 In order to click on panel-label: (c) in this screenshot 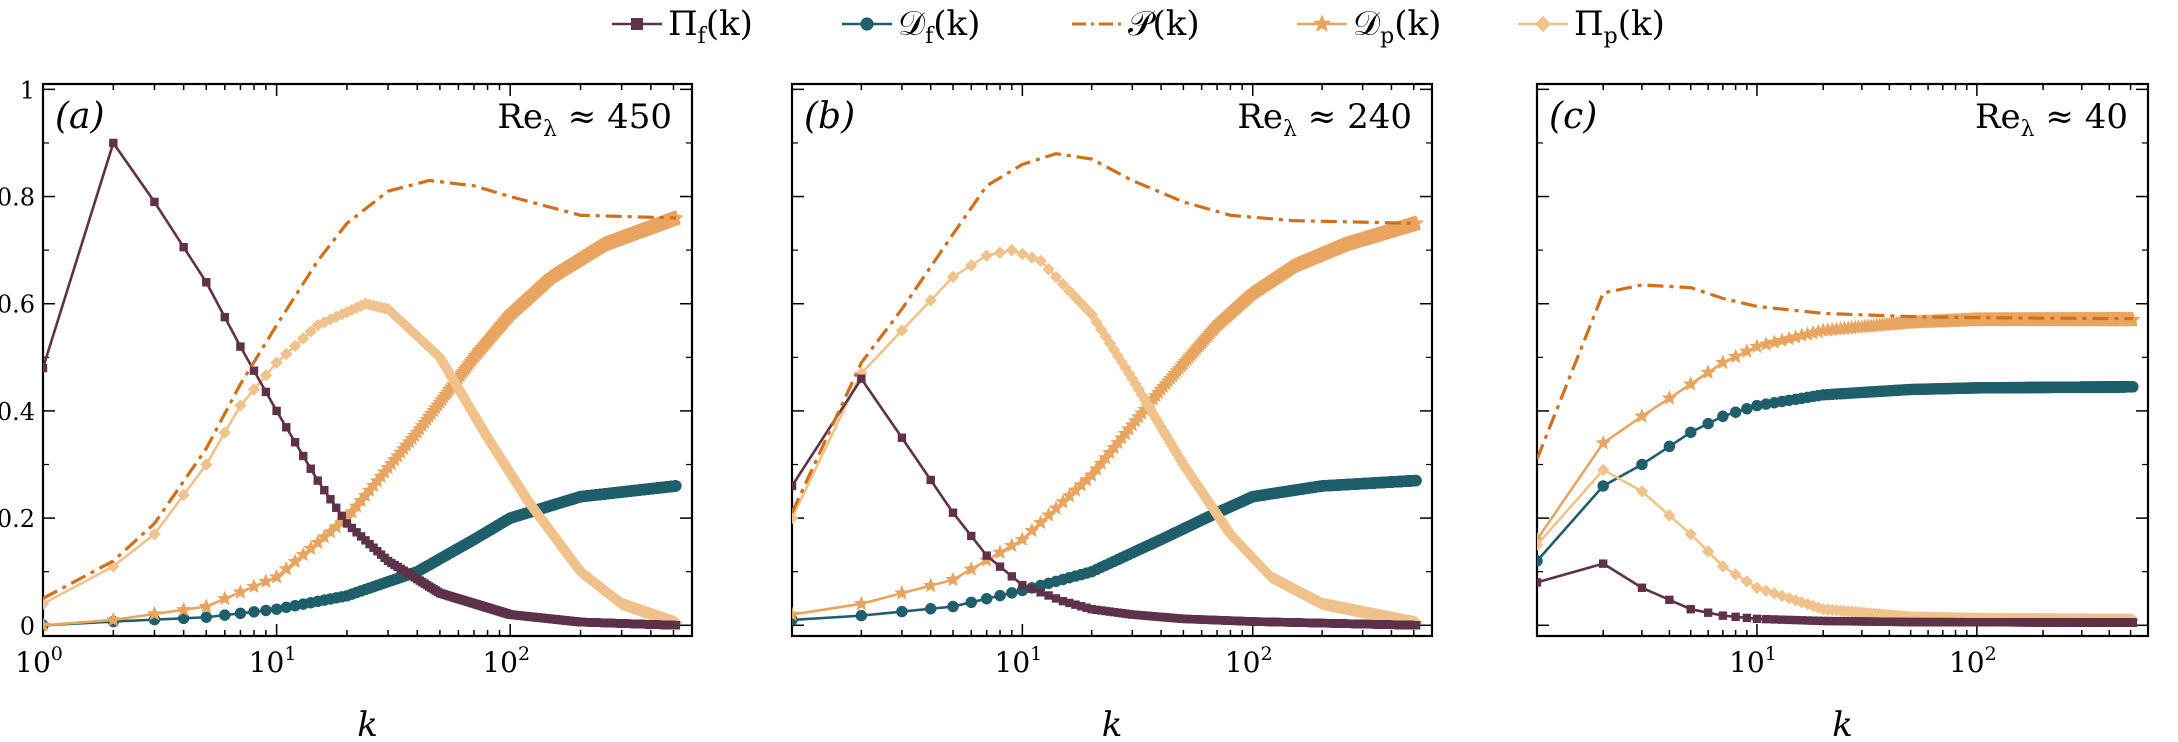, I will do `click(1573, 116)`.